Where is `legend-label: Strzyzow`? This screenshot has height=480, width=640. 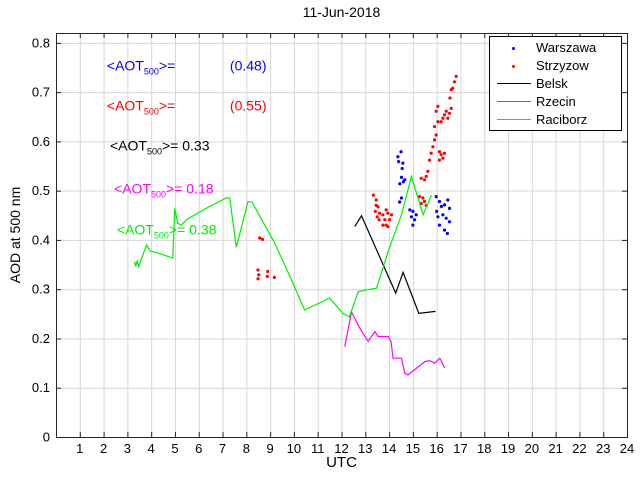 legend-label: Strzyzow is located at coordinates (562, 66).